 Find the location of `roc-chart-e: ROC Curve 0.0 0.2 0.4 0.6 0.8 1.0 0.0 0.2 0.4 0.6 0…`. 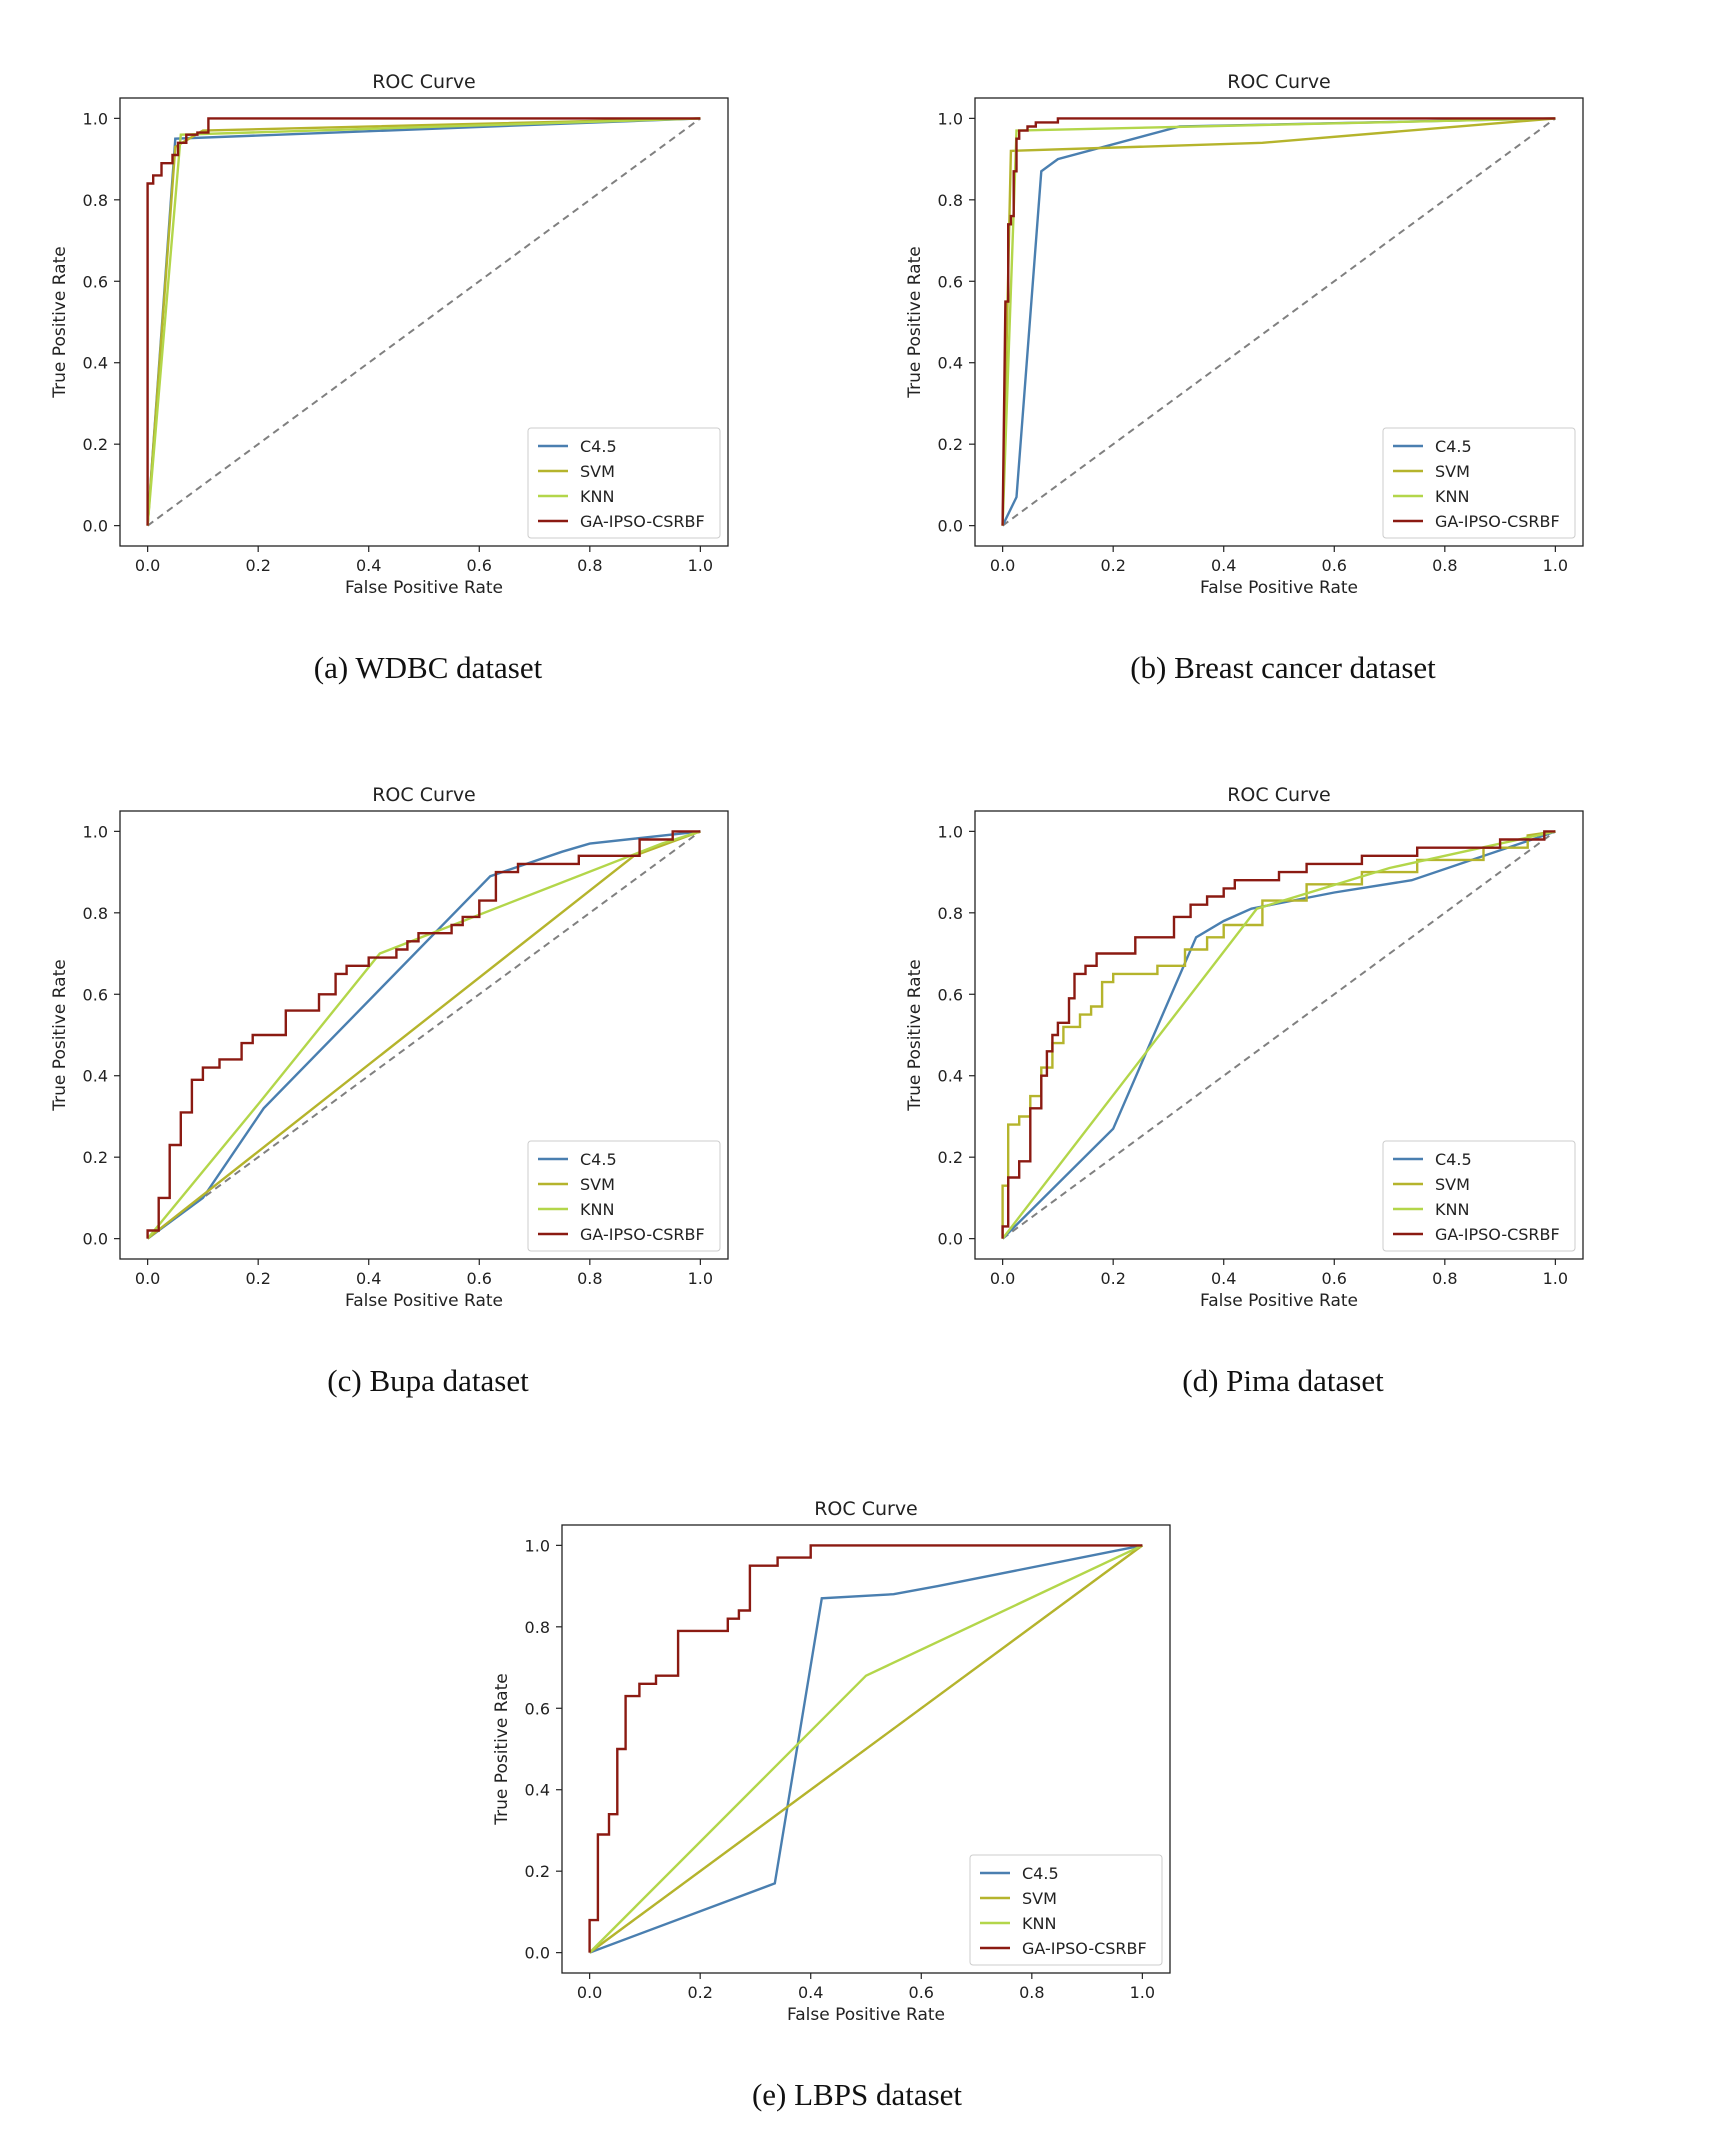

roc-chart-e: ROC Curve 0.0 0.2 0.4 0.6 0.8 1.0 0.0 0.2 0.4 0.6 0… is located at coordinates (831, 1761).